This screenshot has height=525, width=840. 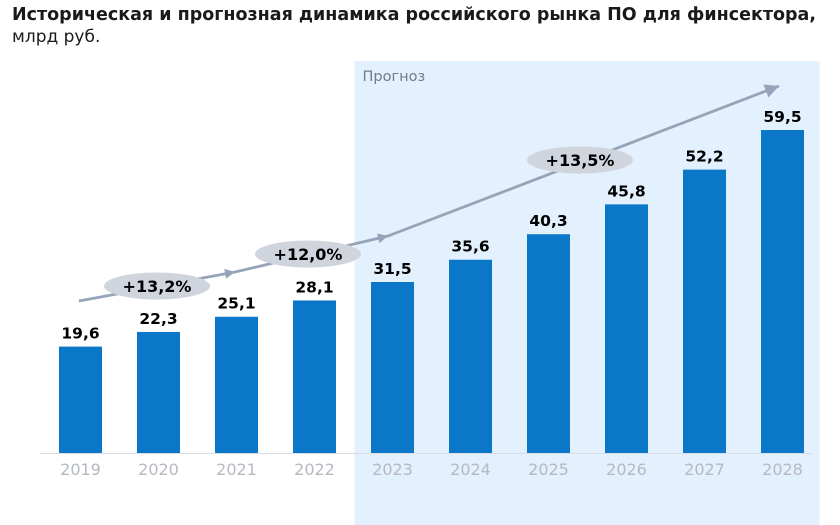 I want to click on bar-value-label: 22,3, so click(x=158, y=319).